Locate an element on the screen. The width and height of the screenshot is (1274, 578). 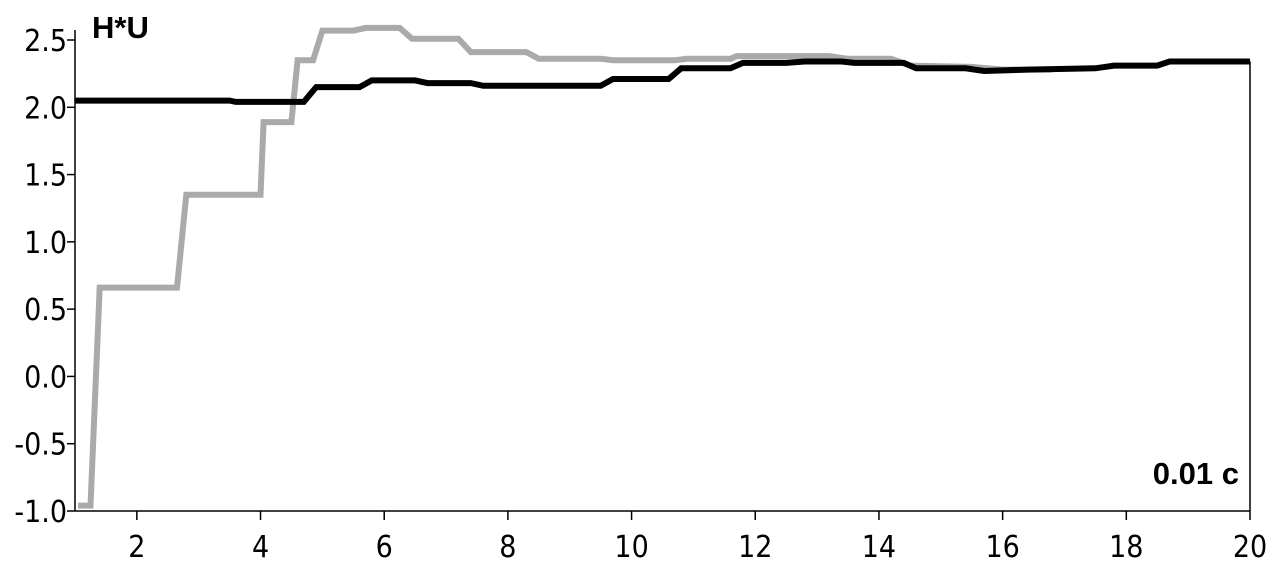
y-tick-label: 1.0 is located at coordinates (45, 243).